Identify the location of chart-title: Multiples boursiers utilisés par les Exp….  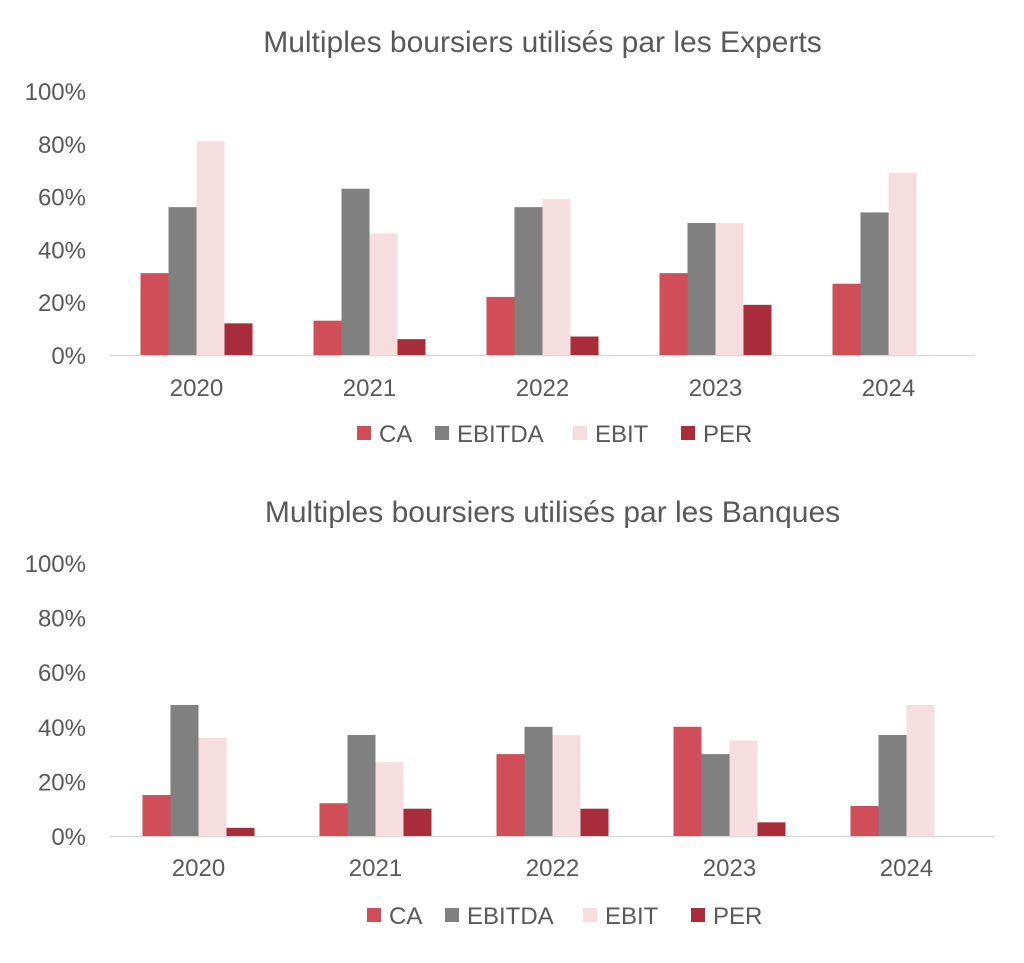
(542, 42).